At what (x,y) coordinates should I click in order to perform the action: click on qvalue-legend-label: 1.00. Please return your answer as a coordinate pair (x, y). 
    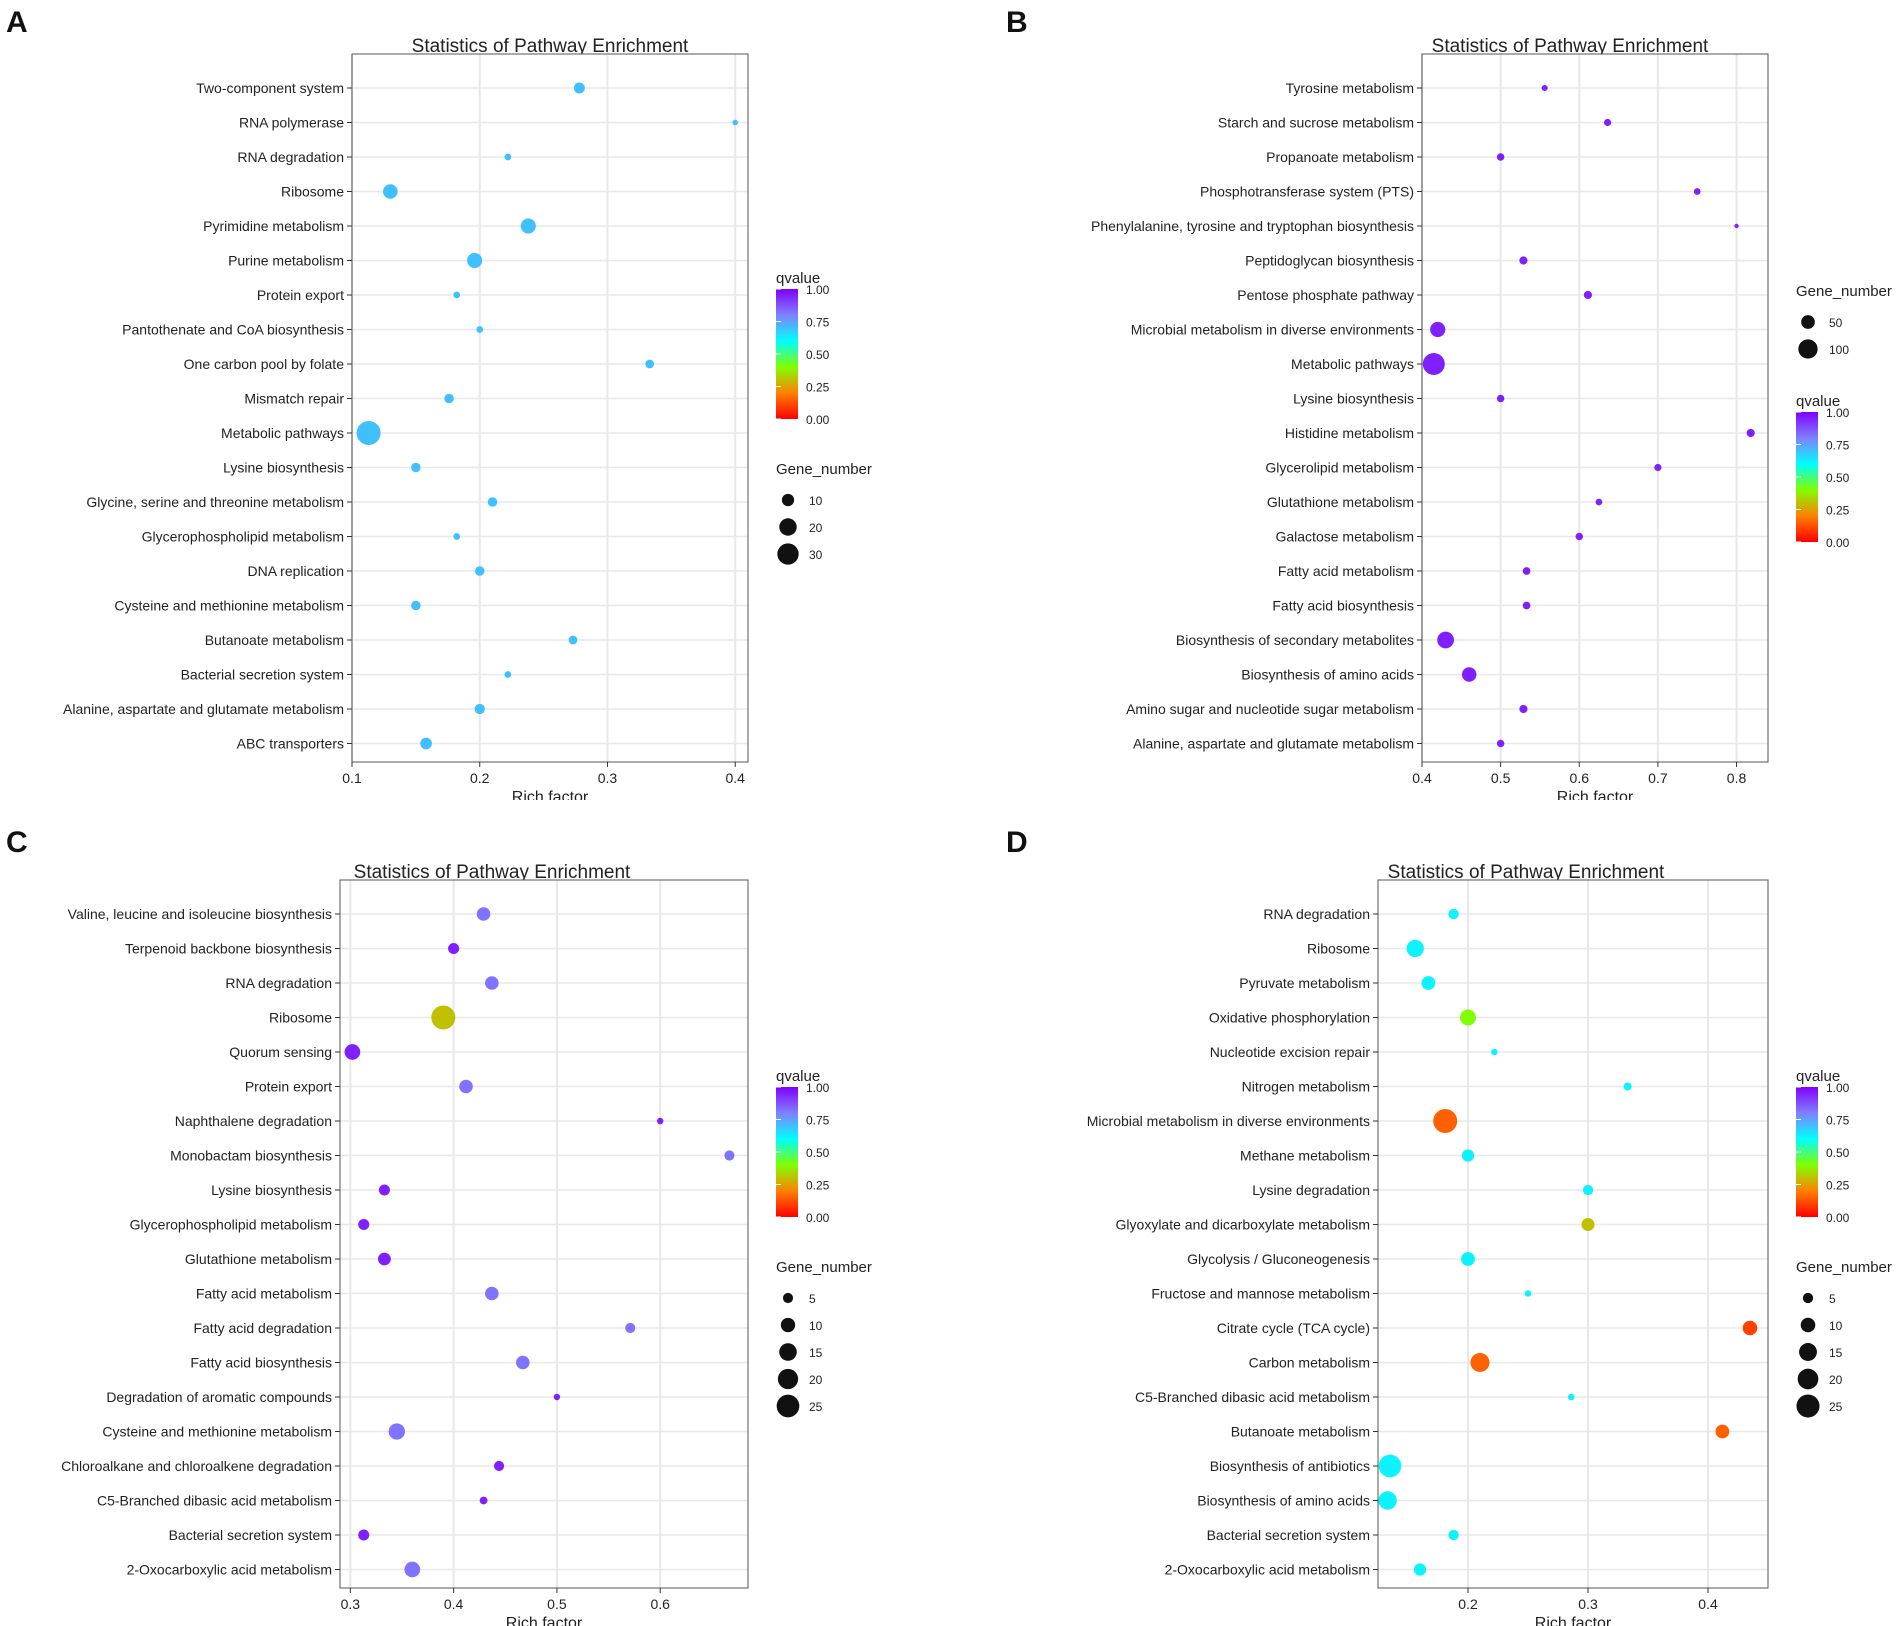
    Looking at the image, I should click on (1838, 1088).